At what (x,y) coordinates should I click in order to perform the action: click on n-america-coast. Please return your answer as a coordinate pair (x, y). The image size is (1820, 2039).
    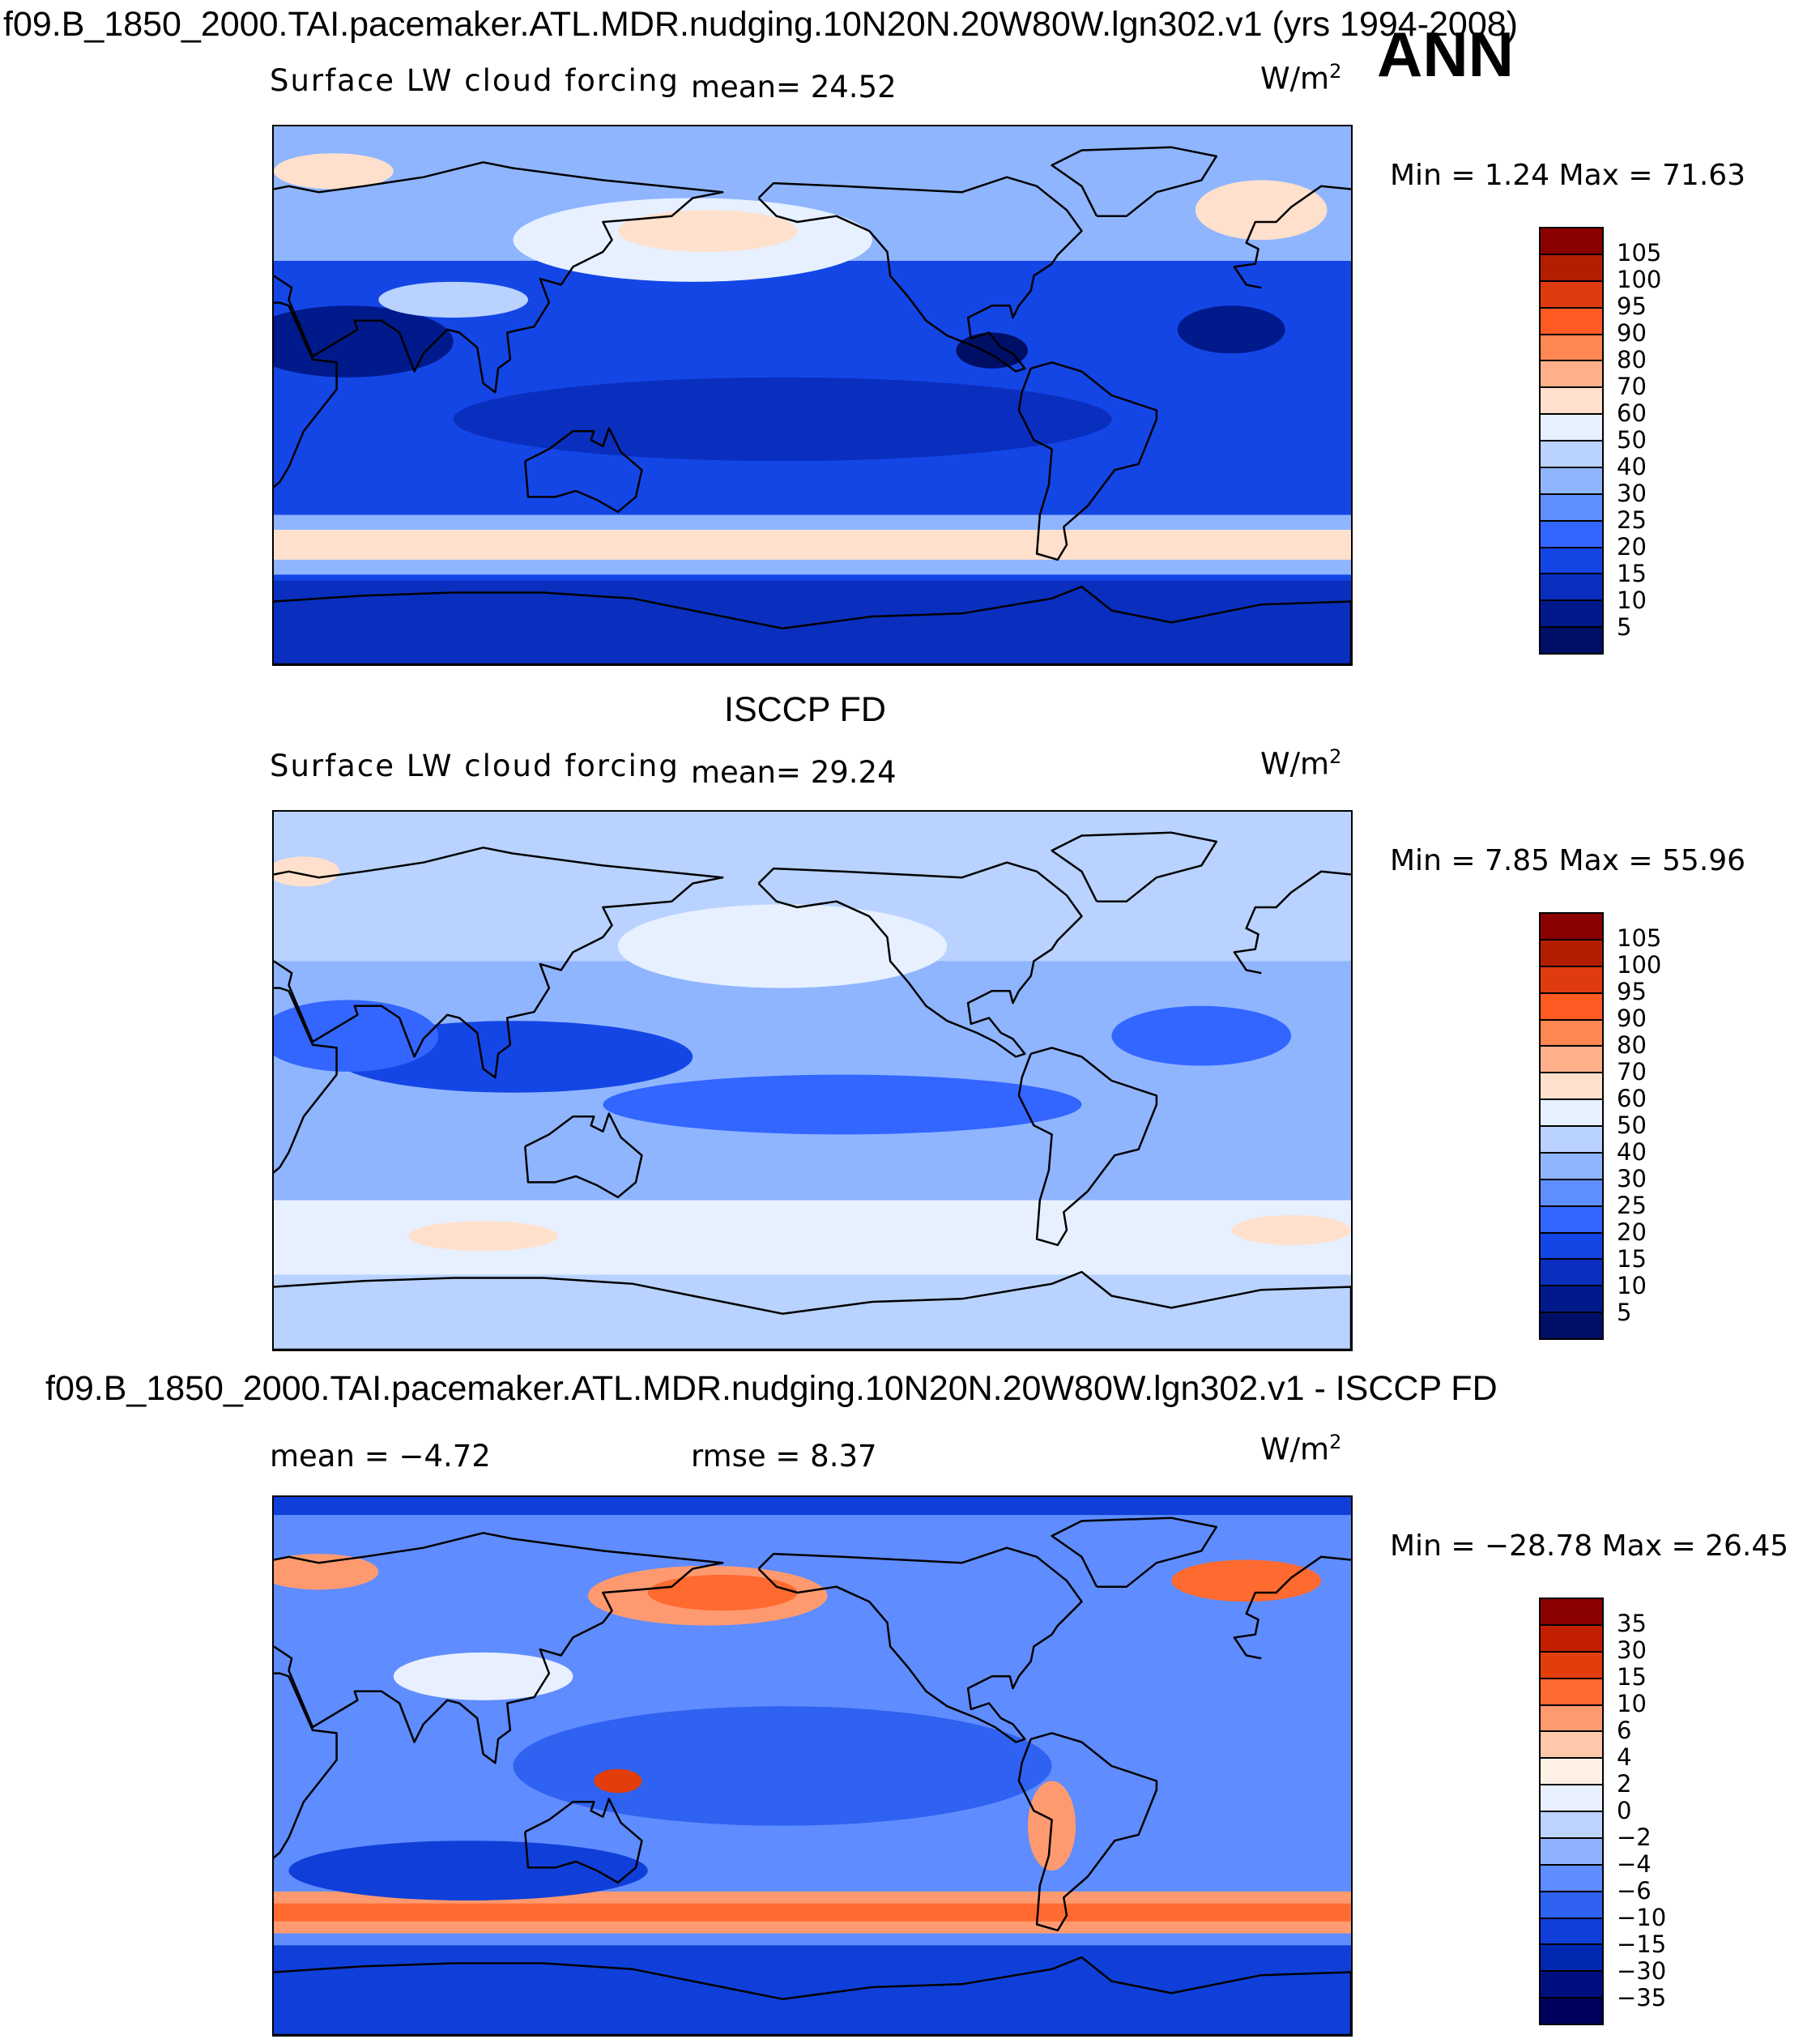
    Looking at the image, I should click on (920, 1644).